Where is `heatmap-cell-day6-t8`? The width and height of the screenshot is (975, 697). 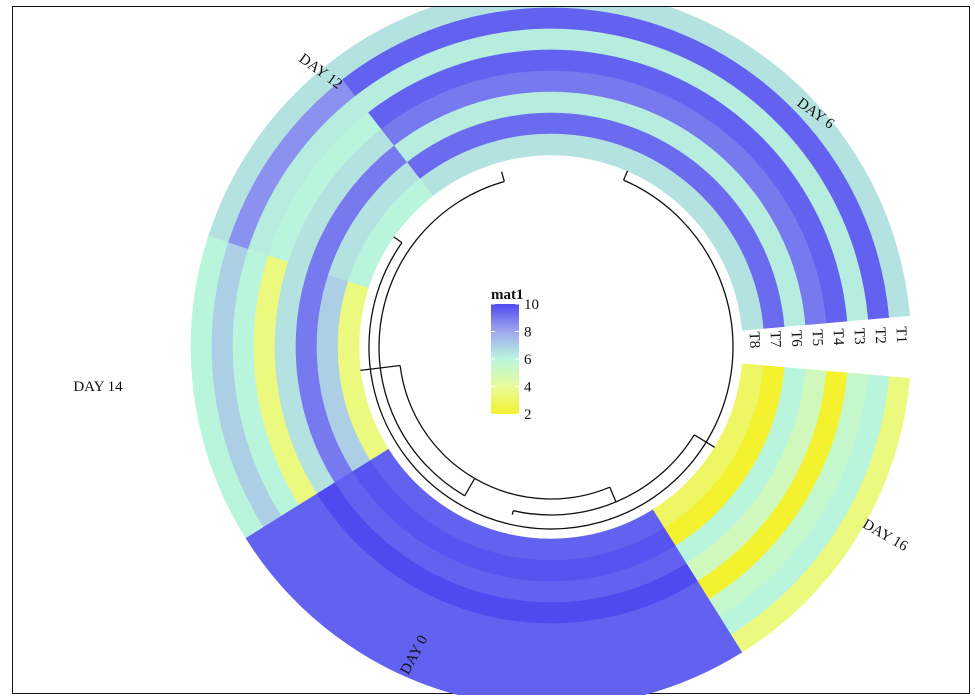 heatmap-cell-day6-t8 is located at coordinates (591, 232).